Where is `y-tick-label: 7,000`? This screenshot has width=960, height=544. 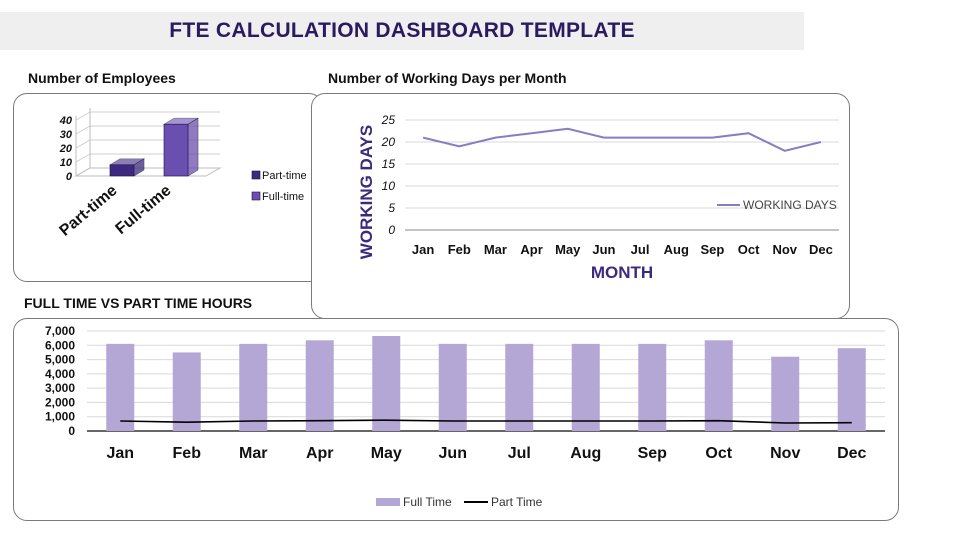
y-tick-label: 7,000 is located at coordinates (60, 331).